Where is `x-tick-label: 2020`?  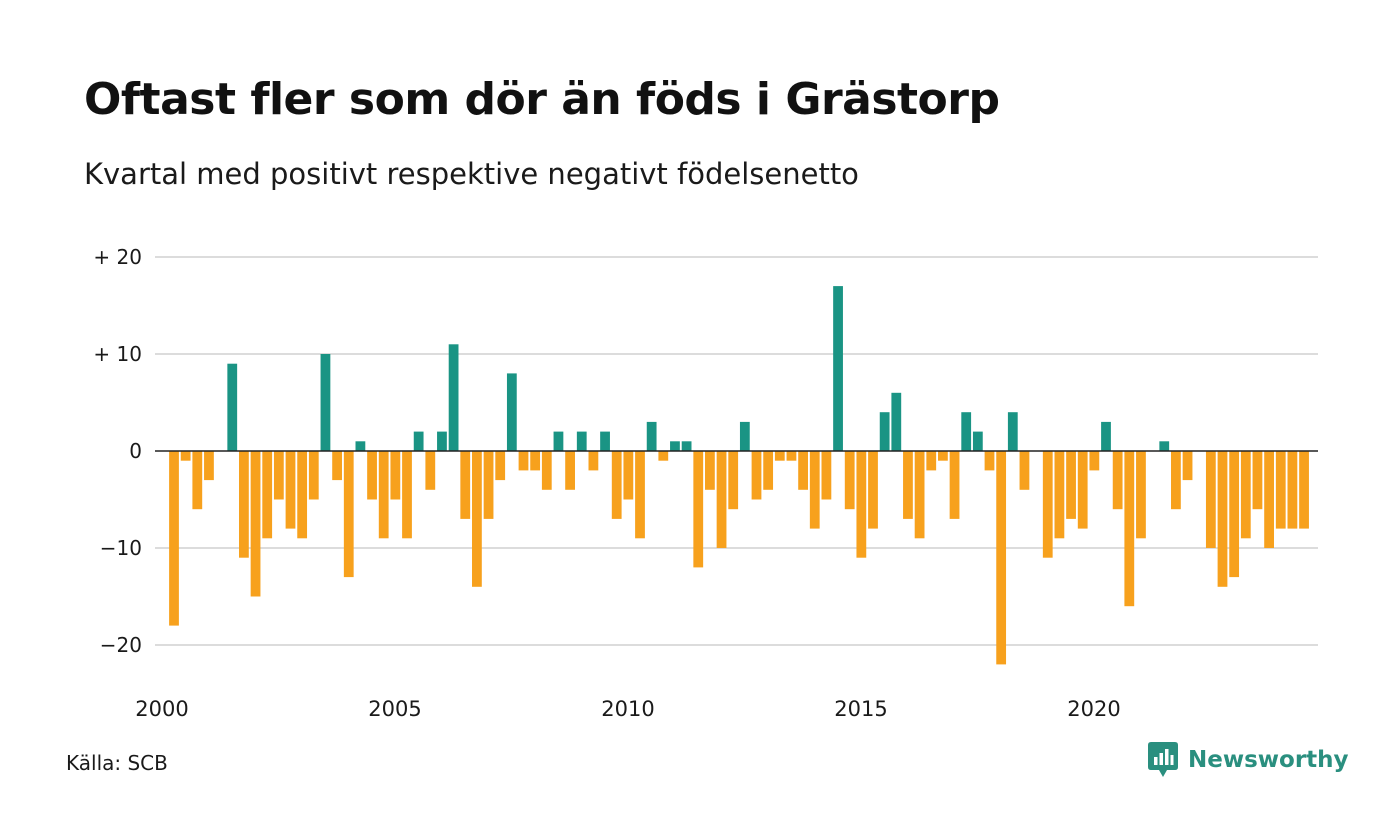 x-tick-label: 2020 is located at coordinates (1093, 709).